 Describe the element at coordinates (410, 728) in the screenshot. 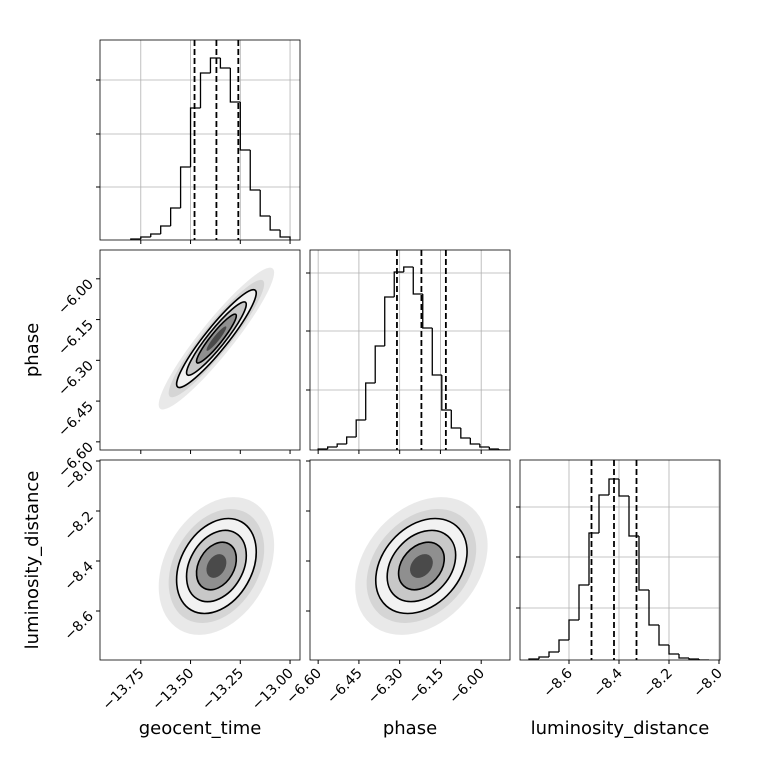

I see `x-axis-label: phase` at that location.